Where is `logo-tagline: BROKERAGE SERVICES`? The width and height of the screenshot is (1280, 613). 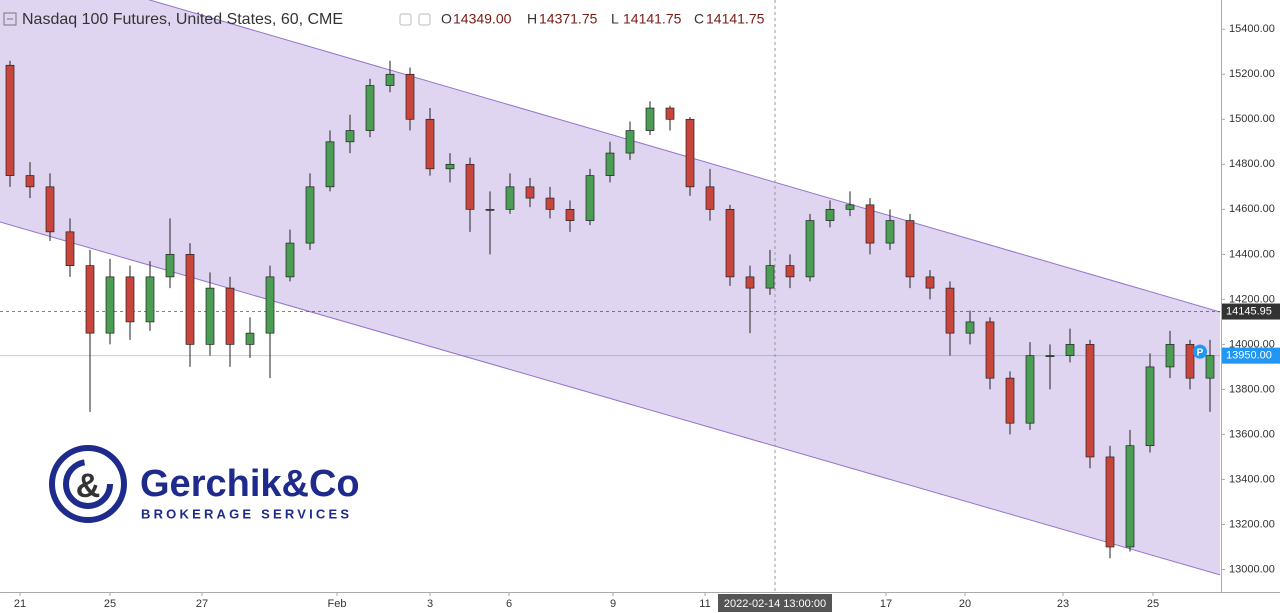
logo-tagline: BROKERAGE SERVICES is located at coordinates (246, 513).